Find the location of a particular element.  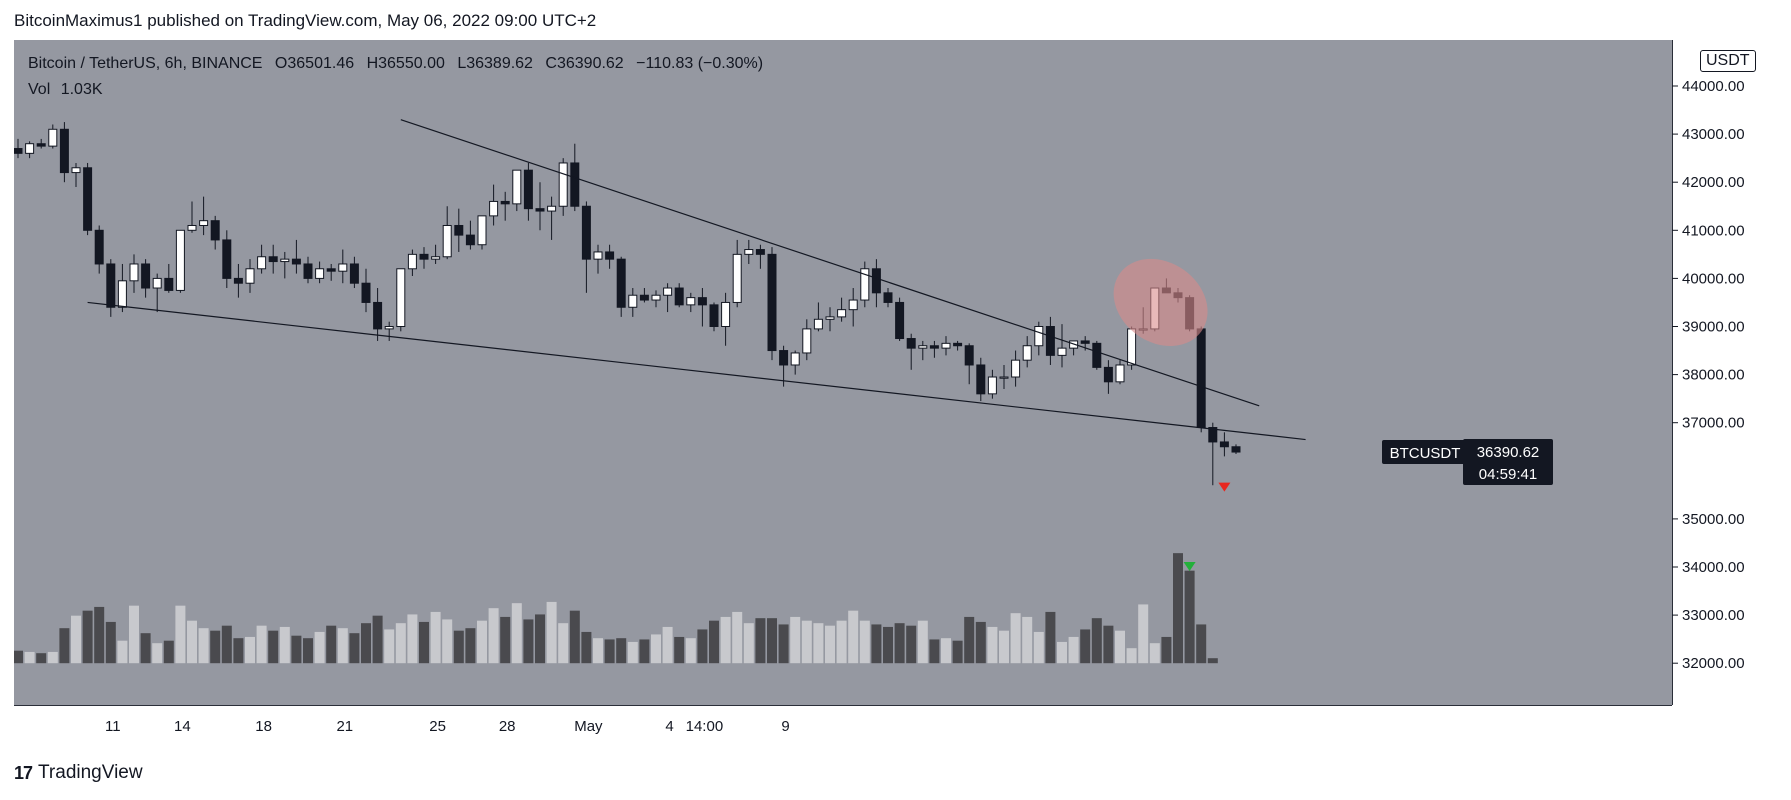

currency-badge: USDT is located at coordinates (1728, 61).